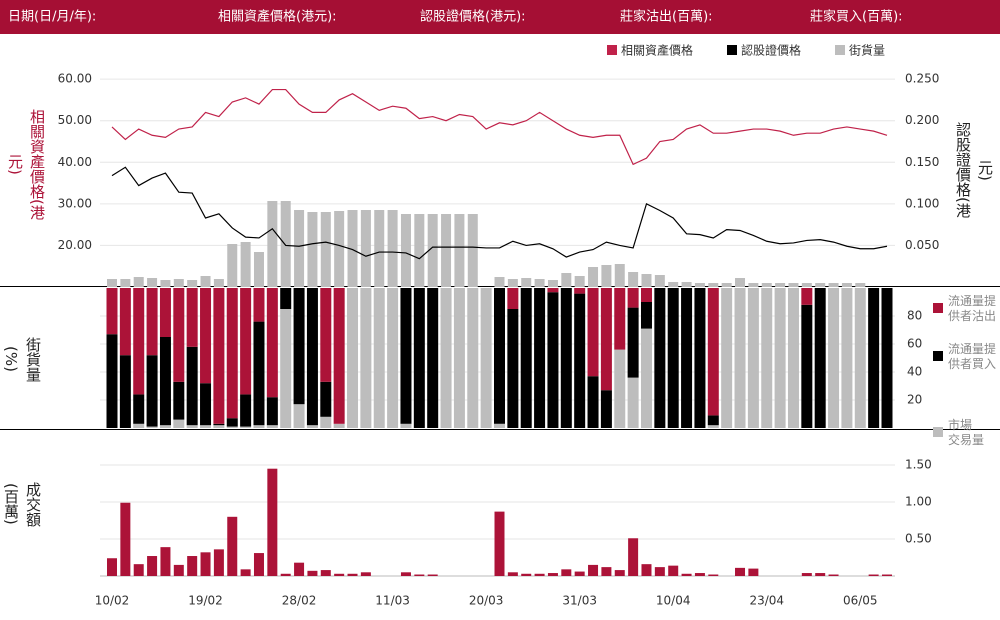  Describe the element at coordinates (974, 170) in the screenshot. I see `y2-axis-label: 認股證價格(港元)` at that location.